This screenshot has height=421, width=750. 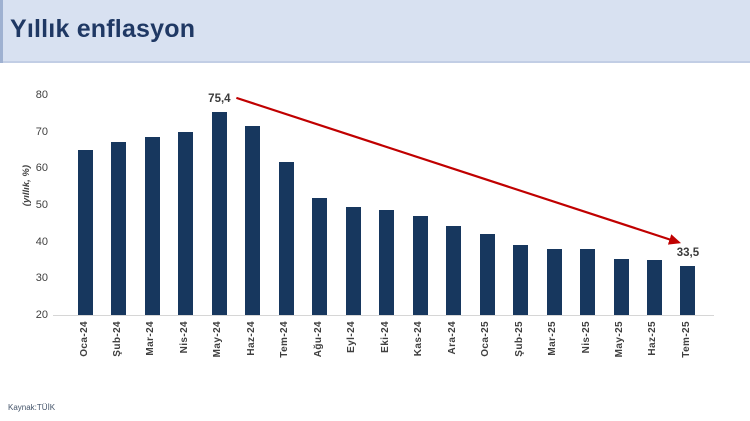 What do you see at coordinates (84, 339) in the screenshot?
I see `x-axis-tick-label: Oca-24` at bounding box center [84, 339].